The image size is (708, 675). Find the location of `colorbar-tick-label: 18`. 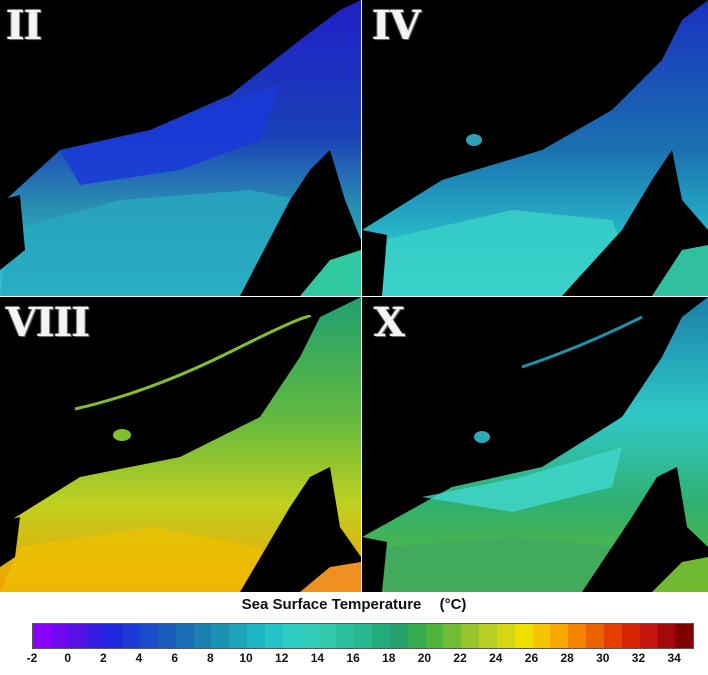

colorbar-tick-label: 18 is located at coordinates (389, 658).